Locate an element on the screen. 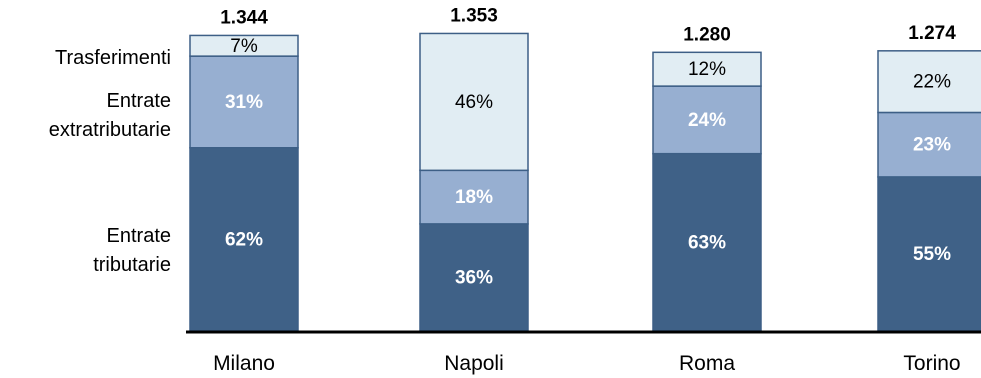 The height and width of the screenshot is (378, 981). x-tick-milano: Milano is located at coordinates (244, 363).